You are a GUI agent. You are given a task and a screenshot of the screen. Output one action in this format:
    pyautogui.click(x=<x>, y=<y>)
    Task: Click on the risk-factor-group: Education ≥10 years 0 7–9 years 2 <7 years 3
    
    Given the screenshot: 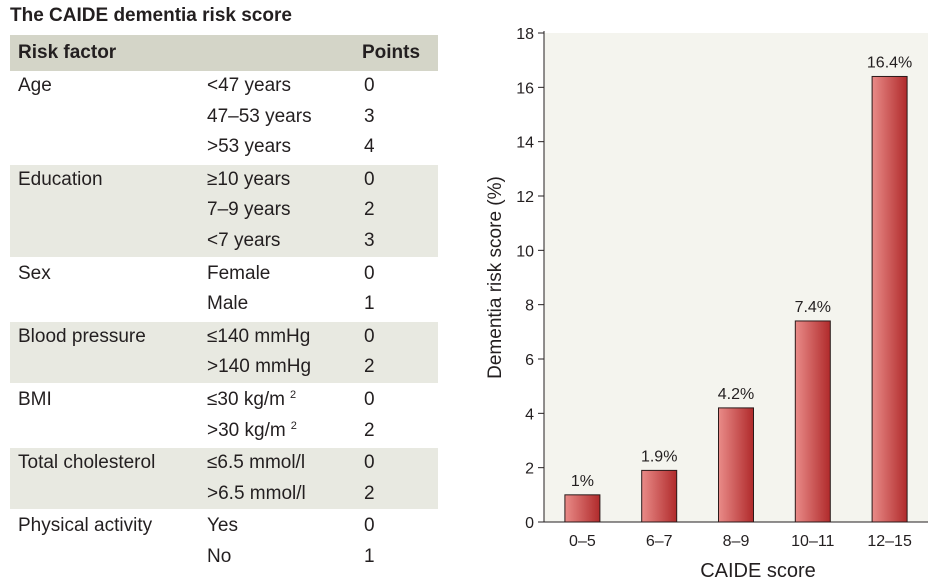 What is the action you would take?
    pyautogui.click(x=224, y=209)
    